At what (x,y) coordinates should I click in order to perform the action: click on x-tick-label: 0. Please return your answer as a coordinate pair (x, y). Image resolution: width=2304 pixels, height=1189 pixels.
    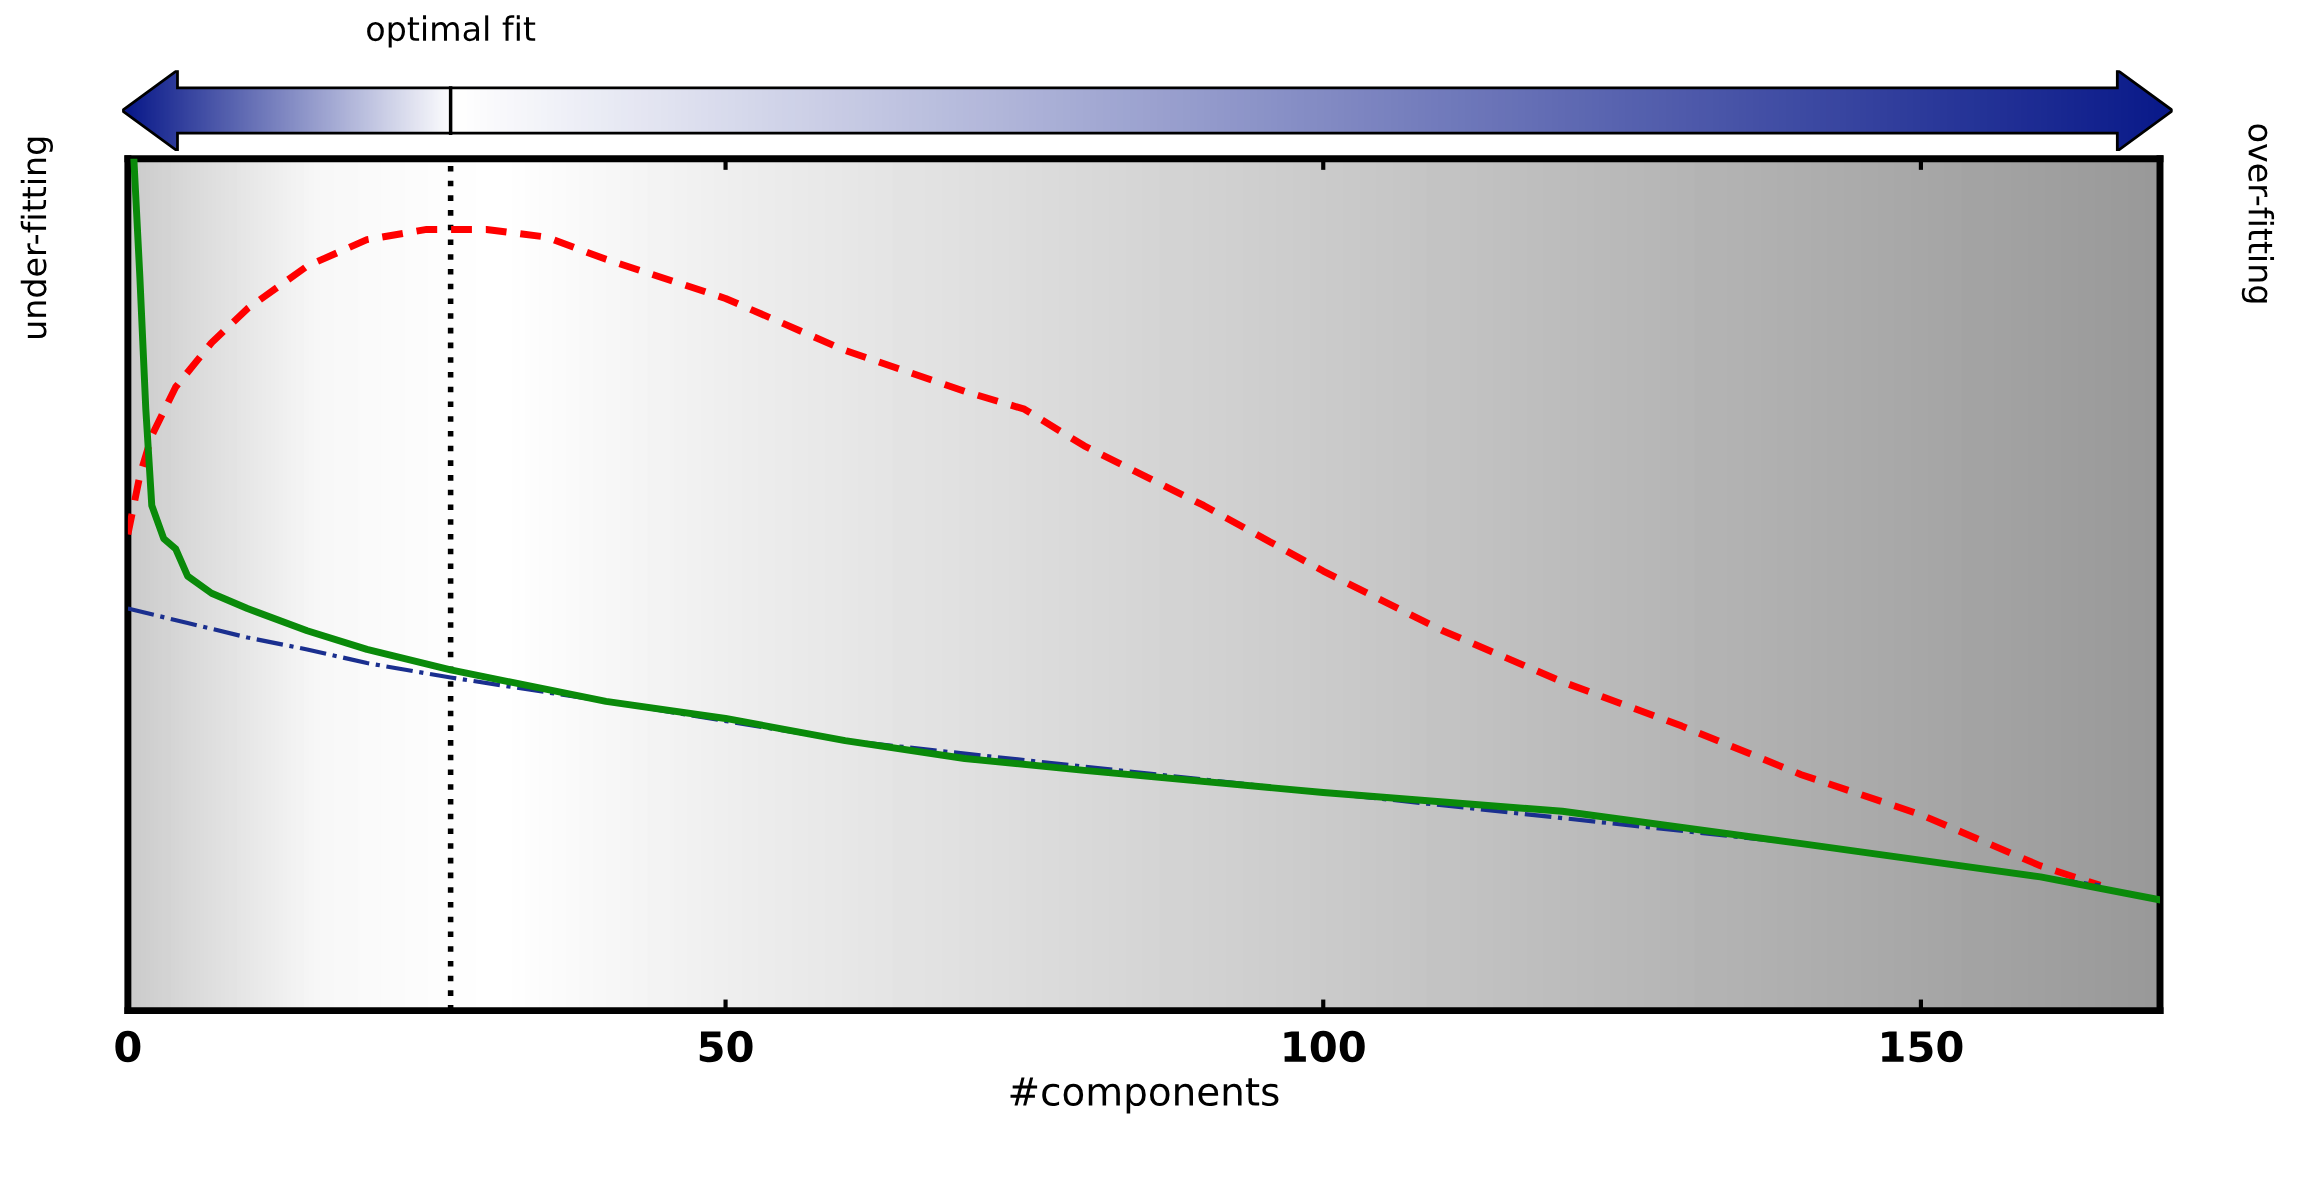
    Looking at the image, I should click on (128, 1046).